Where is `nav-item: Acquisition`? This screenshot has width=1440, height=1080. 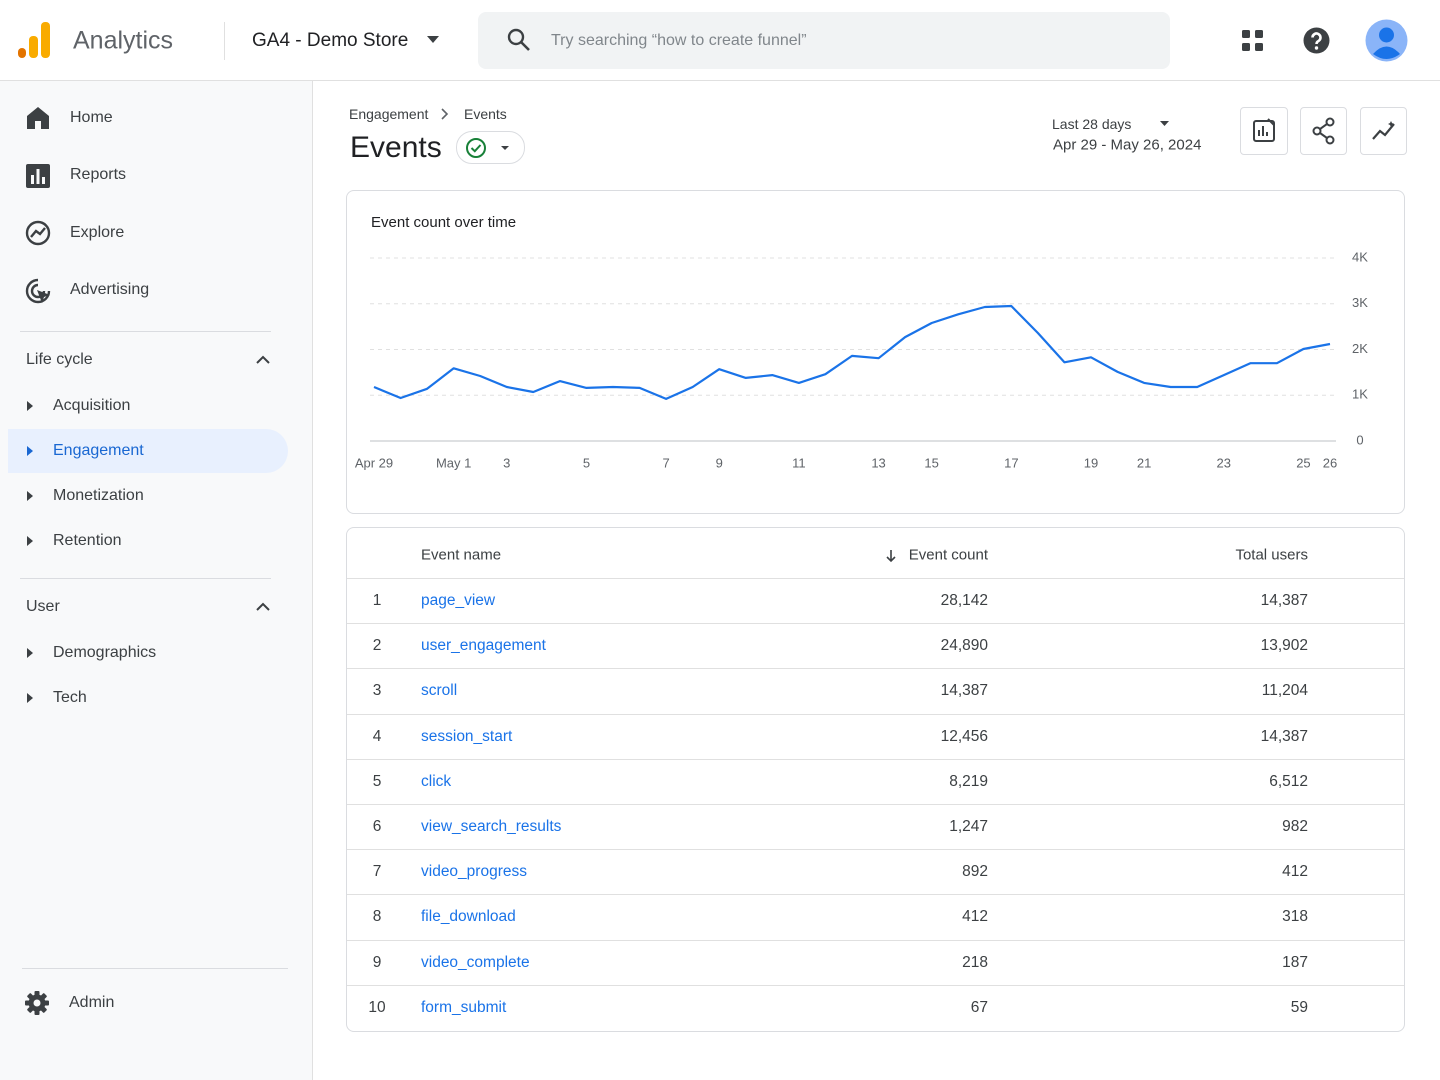
nav-item: Acquisition is located at coordinates (92, 405).